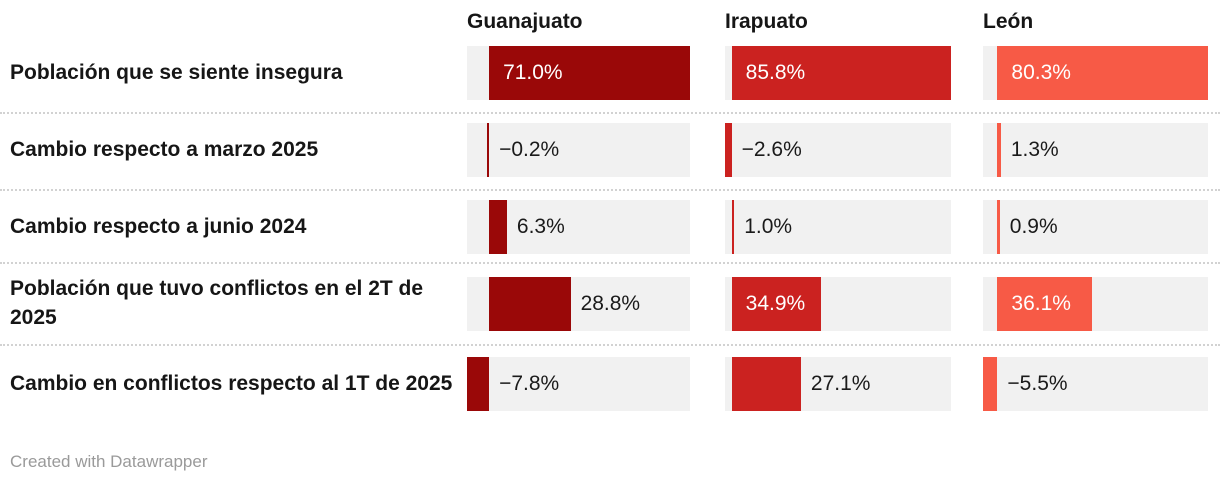 The image size is (1220, 490). What do you see at coordinates (1034, 149) in the screenshot?
I see `bar-value-label: 1.3%` at bounding box center [1034, 149].